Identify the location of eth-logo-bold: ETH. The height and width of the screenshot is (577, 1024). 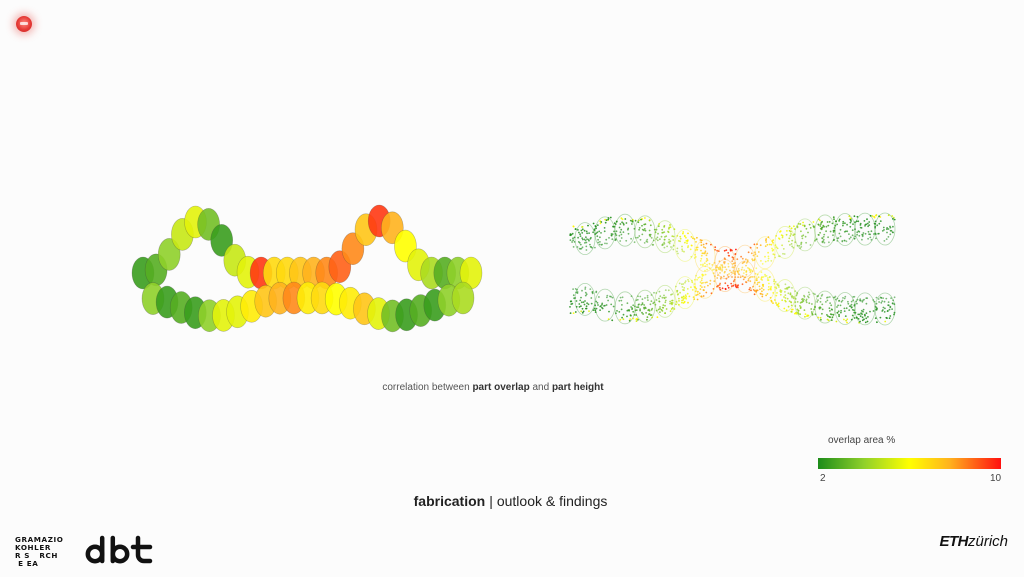
(953, 541).